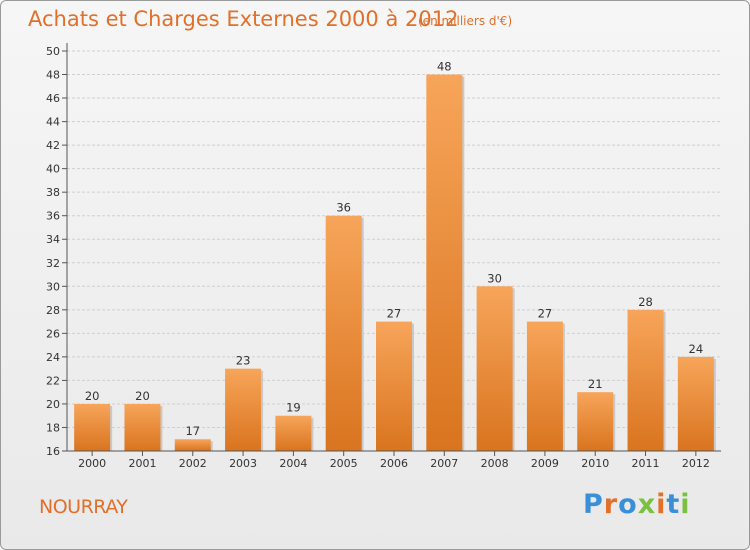 The height and width of the screenshot is (550, 750). What do you see at coordinates (593, 504) in the screenshot?
I see `logo-letter: P` at bounding box center [593, 504].